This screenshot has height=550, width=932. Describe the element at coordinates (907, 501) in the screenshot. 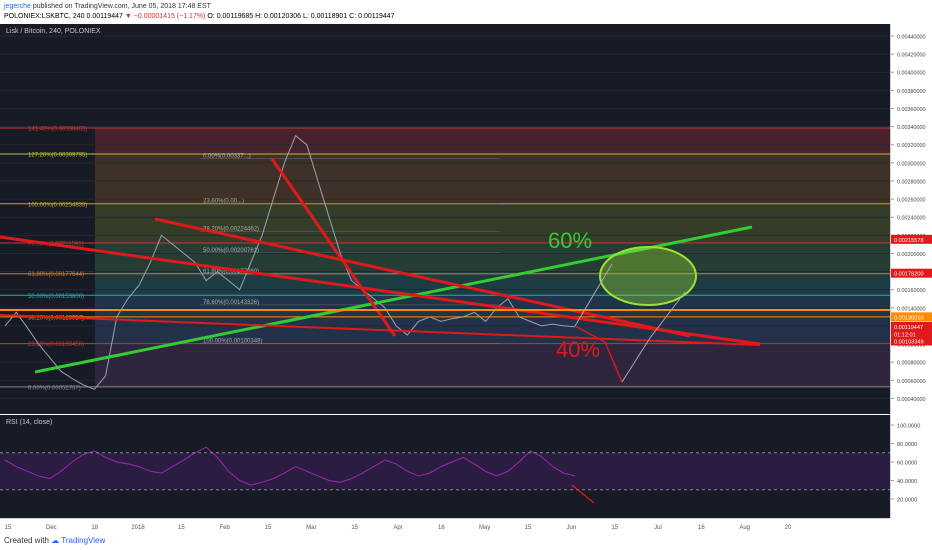

I see `rsi-tick-label: 20.0000` at that location.